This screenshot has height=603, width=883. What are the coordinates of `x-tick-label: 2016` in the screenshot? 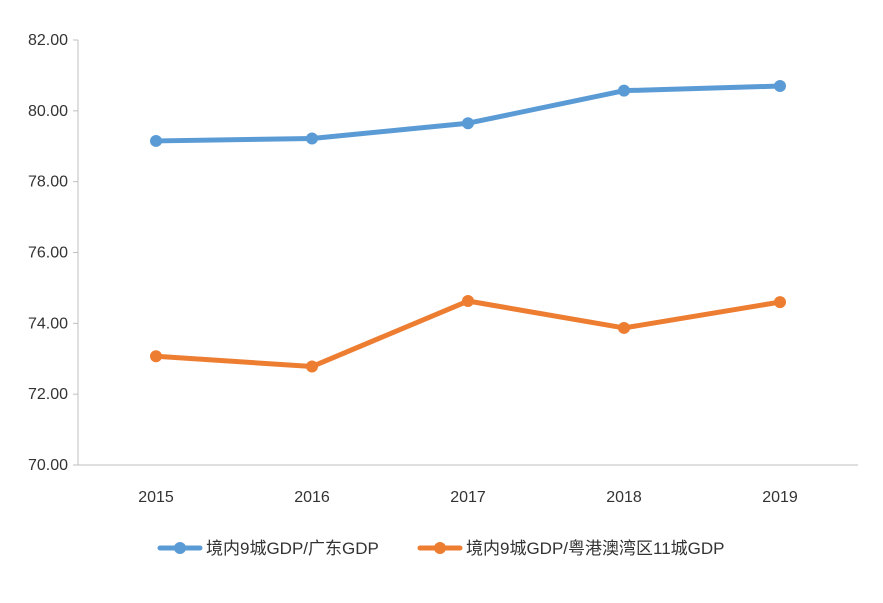 It's located at (312, 497).